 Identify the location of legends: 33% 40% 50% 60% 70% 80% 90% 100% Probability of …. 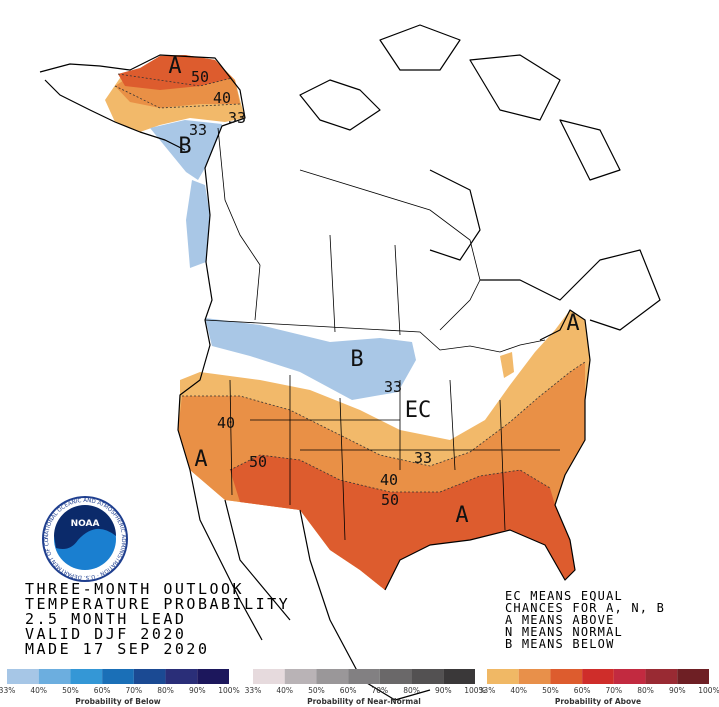
(359, 687).